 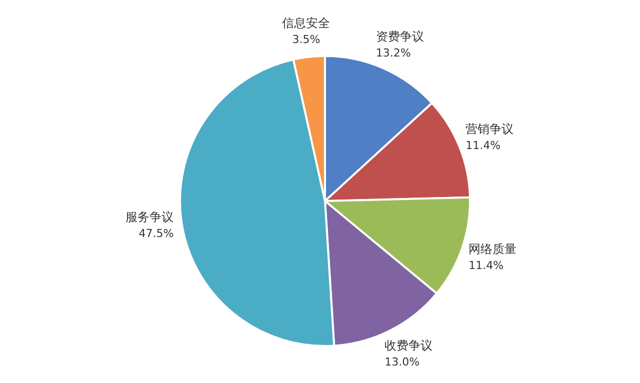 What do you see at coordinates (402, 361) in the screenshot?
I see `data-label: 13.0%` at bounding box center [402, 361].